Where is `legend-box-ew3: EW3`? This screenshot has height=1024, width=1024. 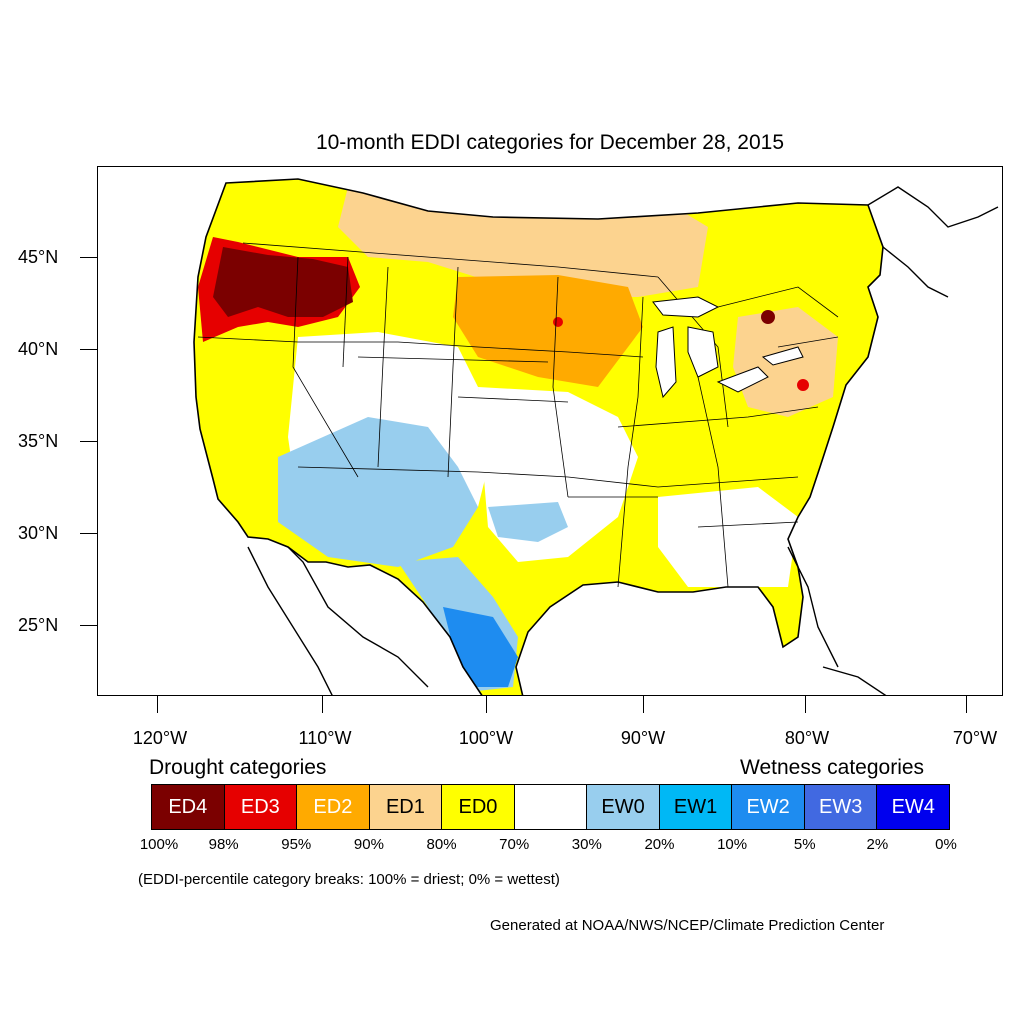
legend-box-ew3: EW3 is located at coordinates (841, 807).